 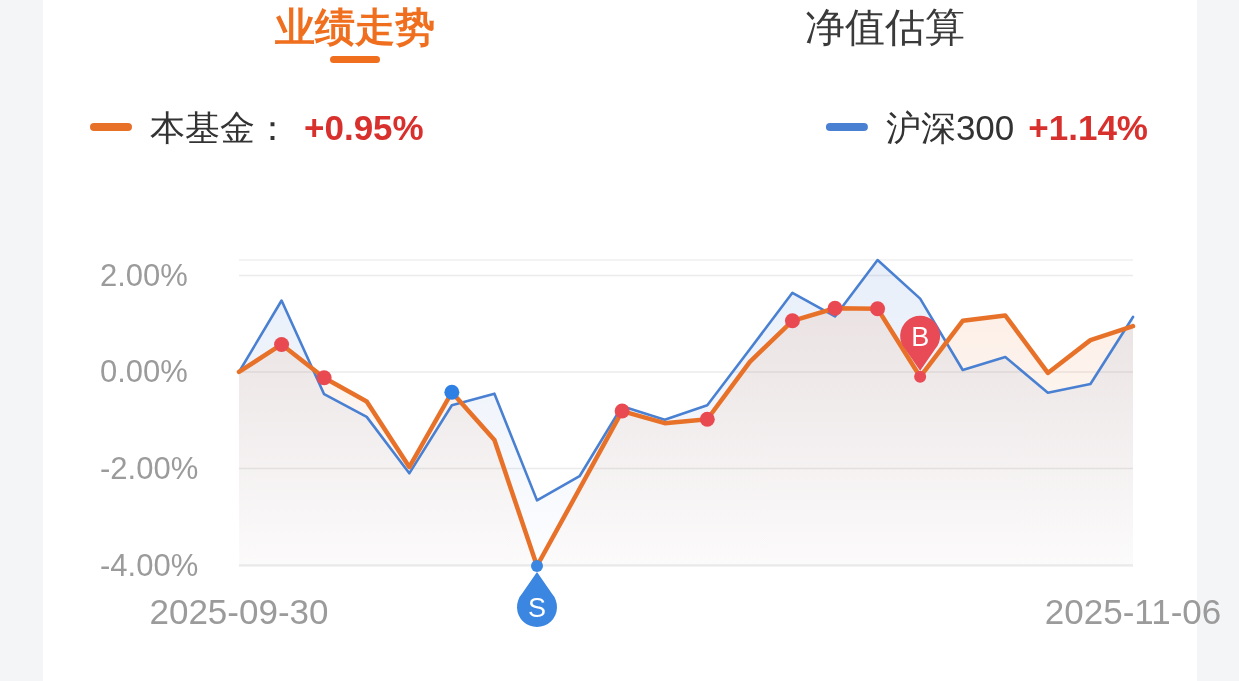 I want to click on tab-label: 净值估算, so click(x=885, y=27).